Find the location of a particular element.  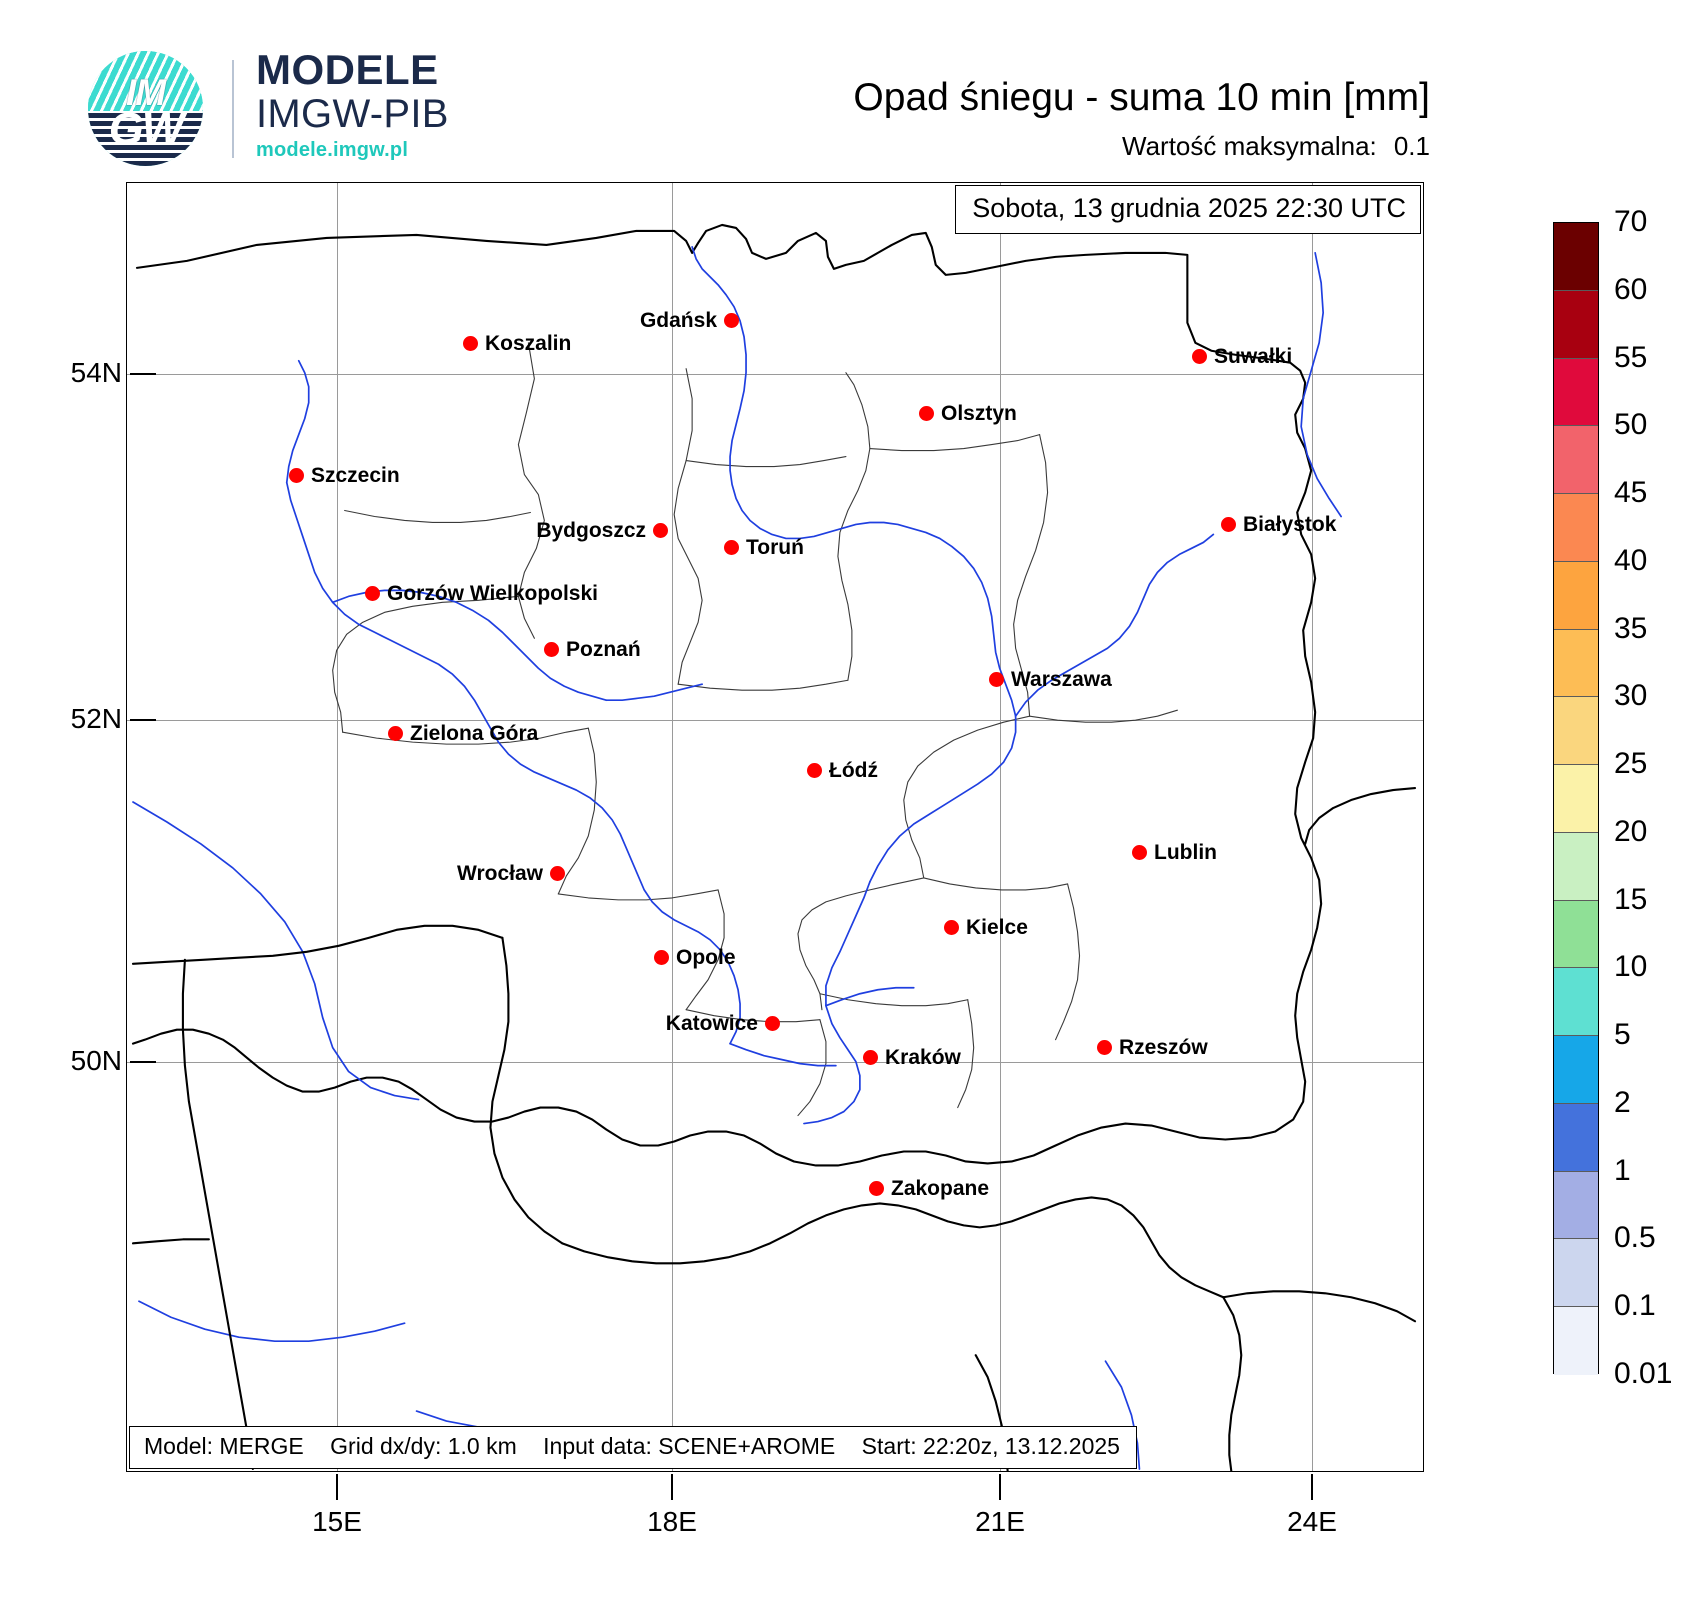

city-marker: Rzeszów is located at coordinates (1152, 1047).